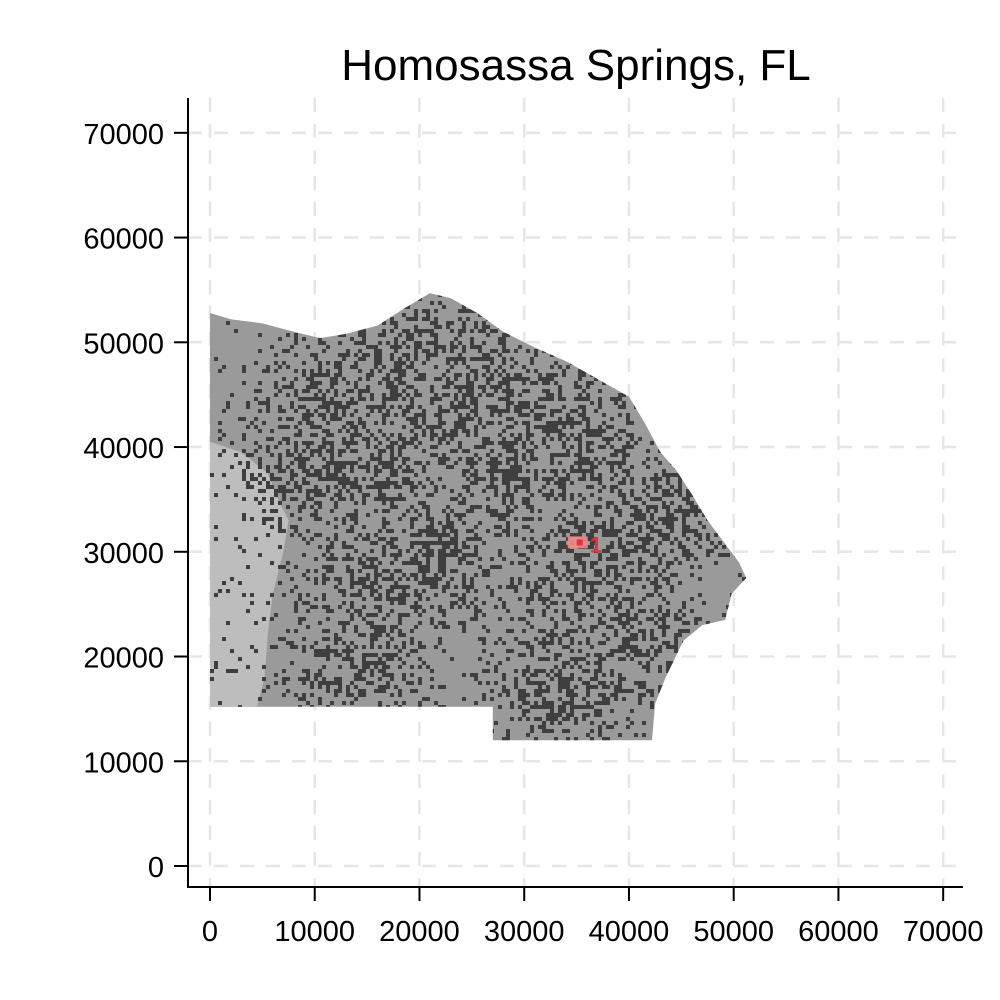  Describe the element at coordinates (733, 932) in the screenshot. I see `x-tick-label-5: 50000` at that location.